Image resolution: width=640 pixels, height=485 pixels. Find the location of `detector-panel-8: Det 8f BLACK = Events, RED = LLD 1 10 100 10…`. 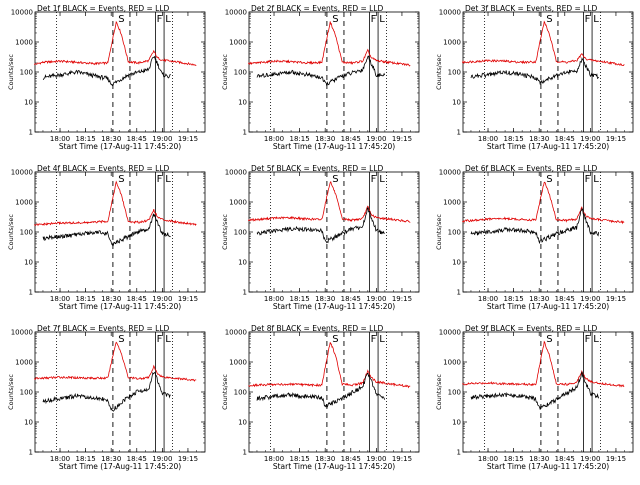

detector-panel-8: Det 8f BLACK = Events, RED = LLD 1 10 100 10… is located at coordinates (320, 397).